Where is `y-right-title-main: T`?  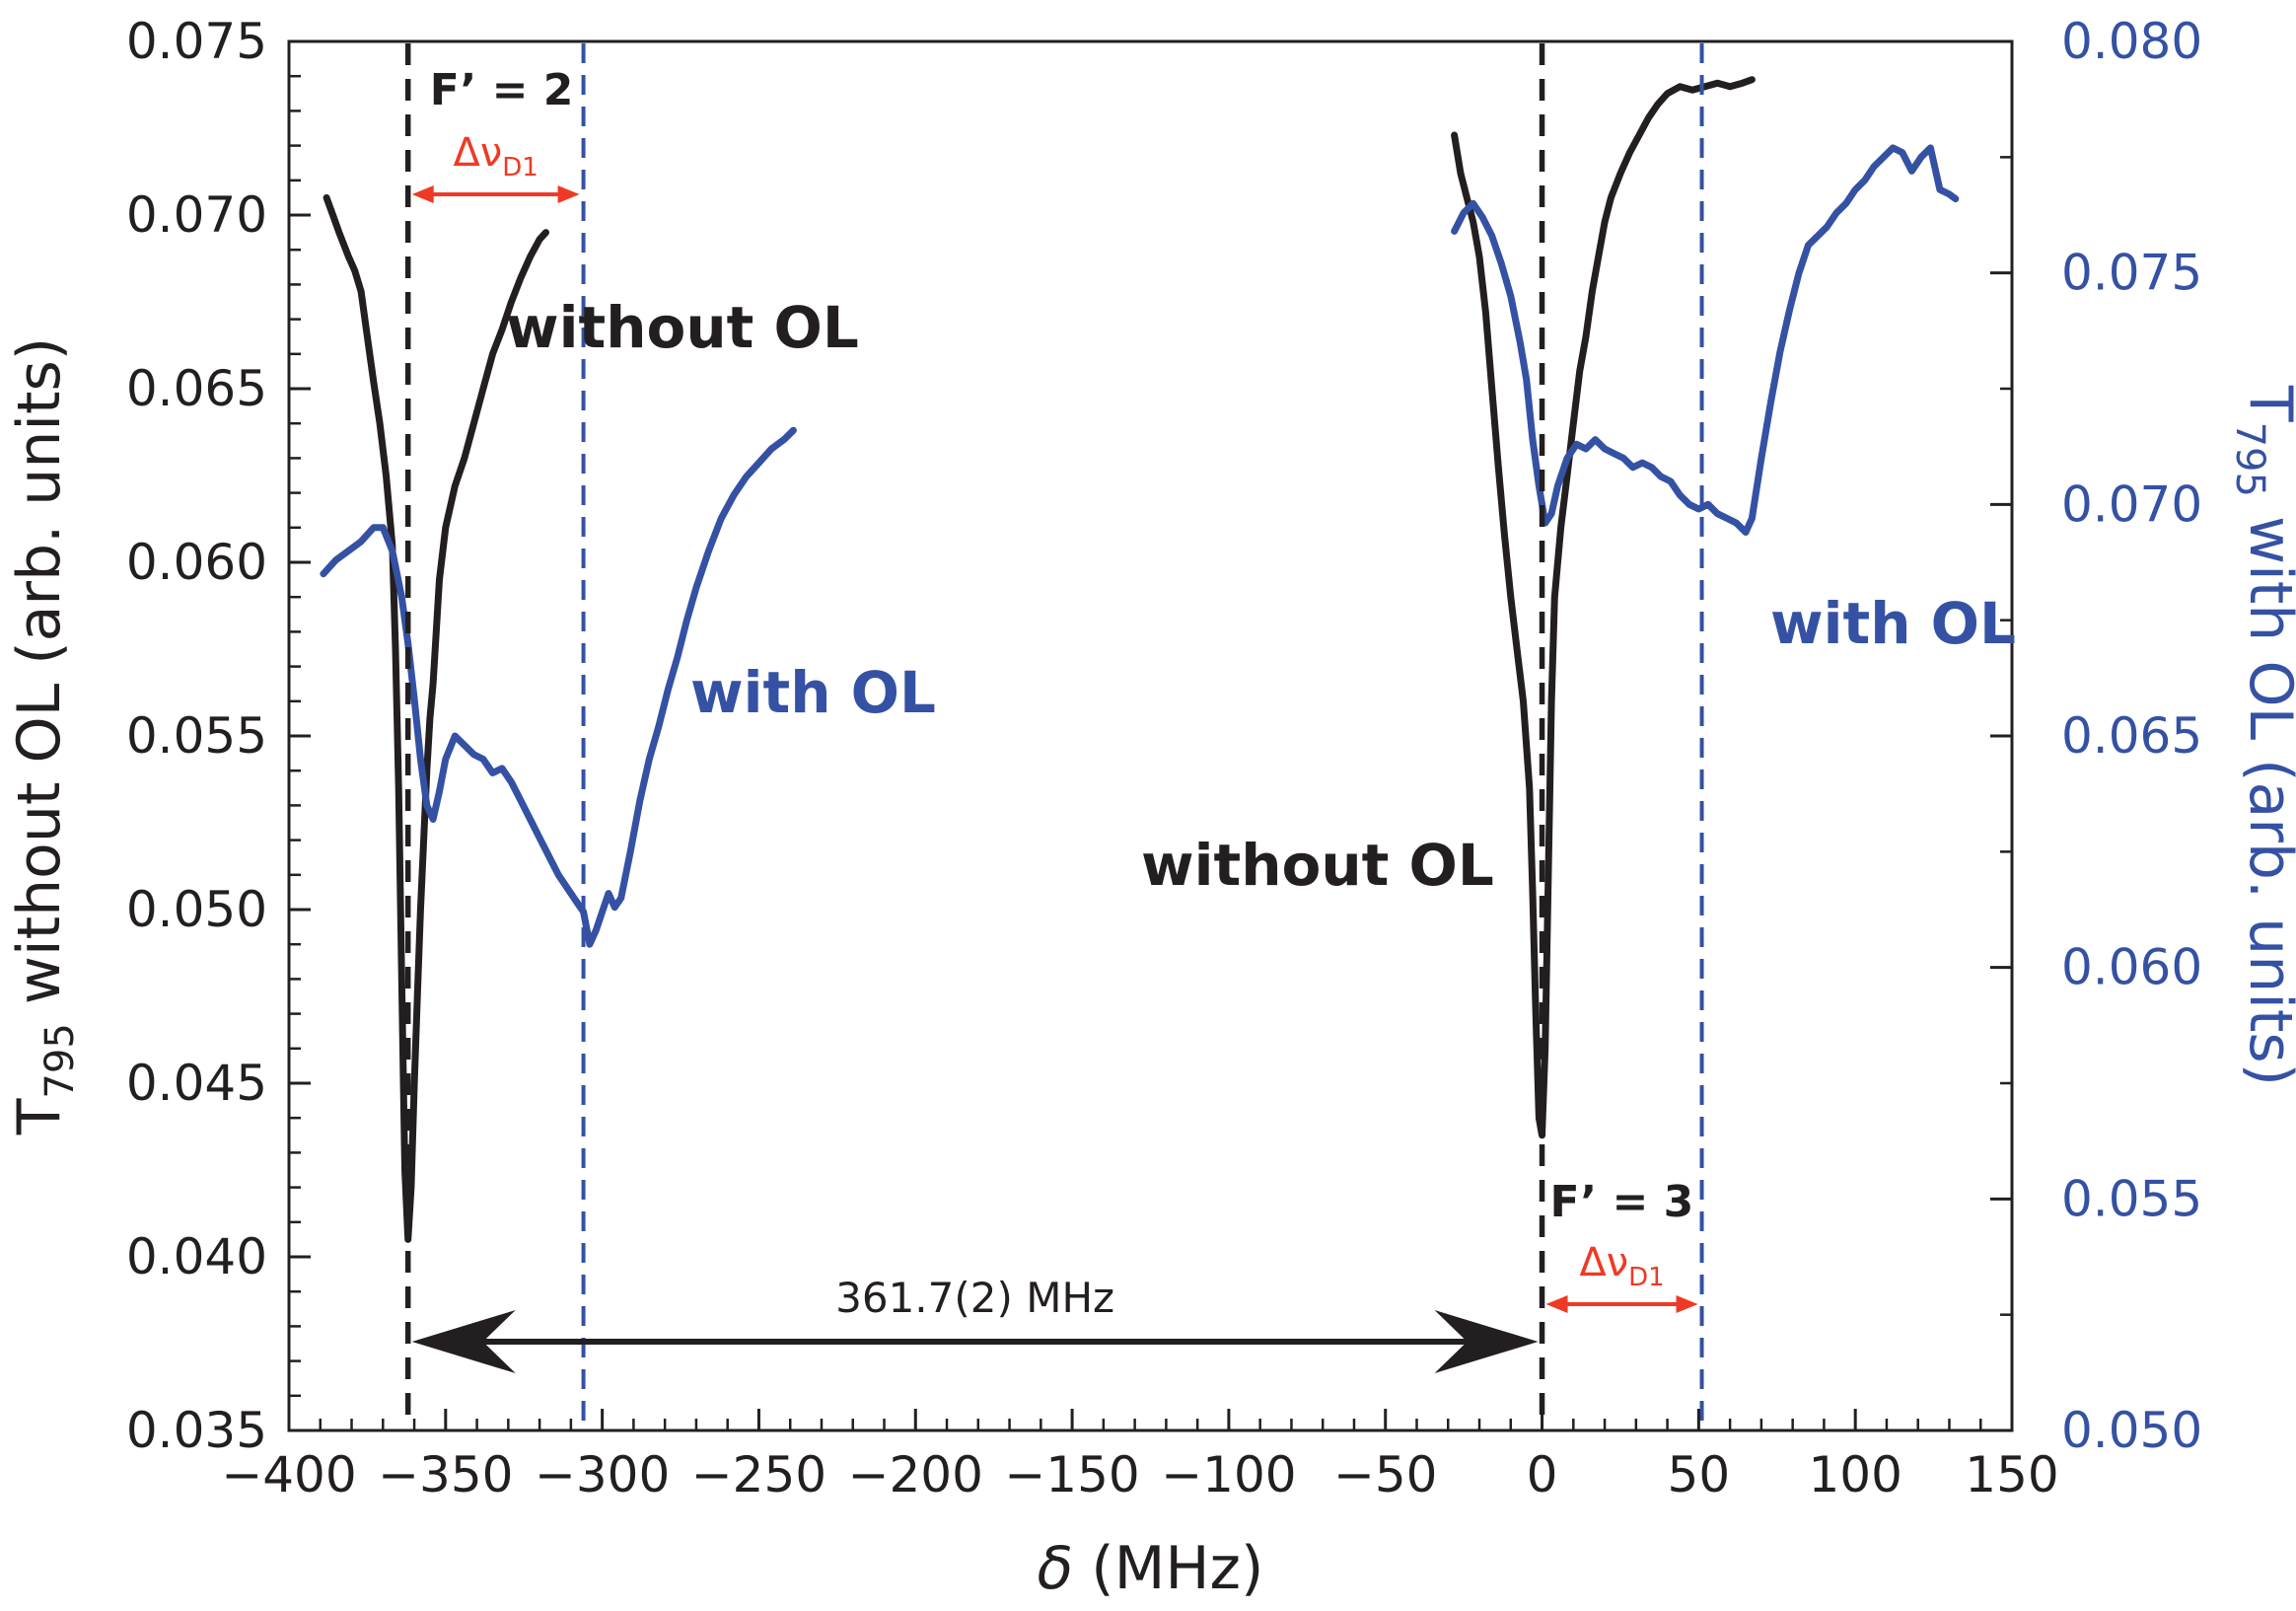
y-right-title-main: T is located at coordinates (2266, 404).